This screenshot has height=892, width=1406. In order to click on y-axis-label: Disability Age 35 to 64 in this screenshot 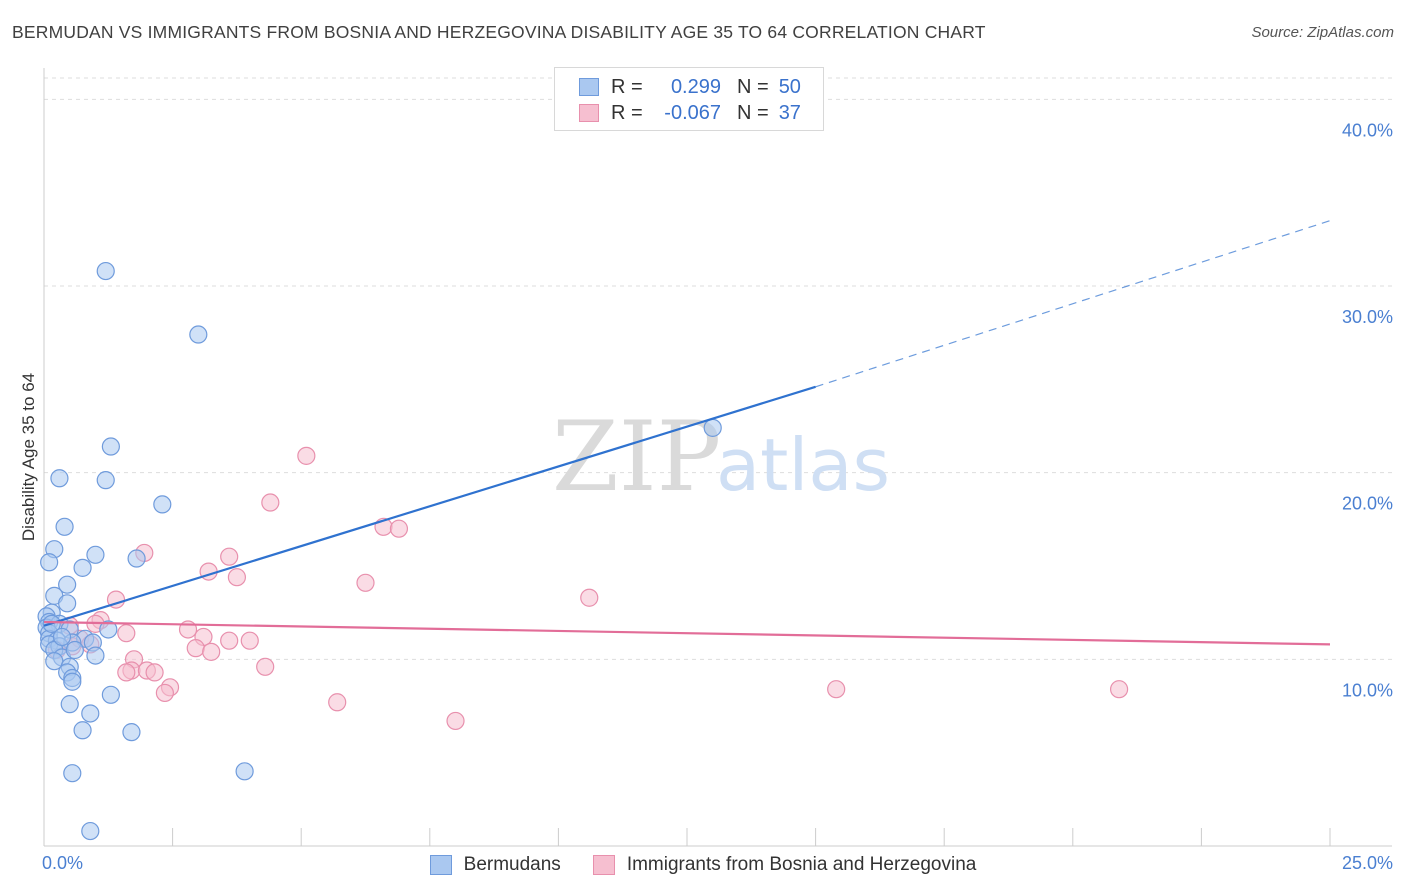, I will do `click(28, 457)`.